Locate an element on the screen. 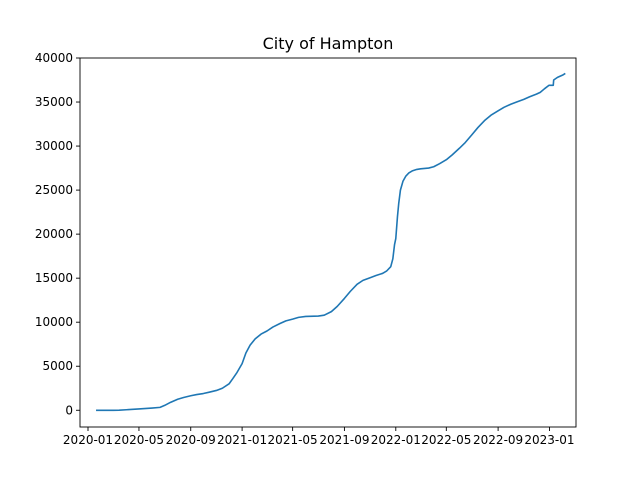 The width and height of the screenshot is (640, 484). x-tick-label-5: 2021-09 is located at coordinates (344, 440).